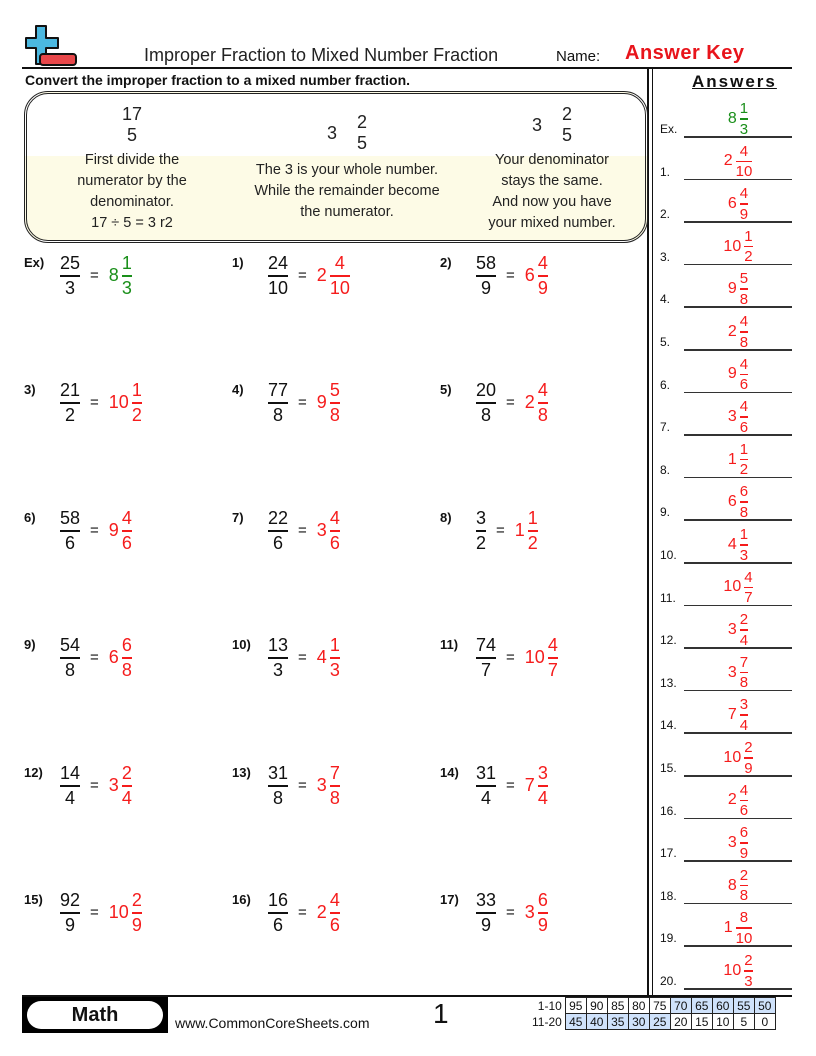  I want to click on answer-fraction-numerator: 7, so click(334, 773).